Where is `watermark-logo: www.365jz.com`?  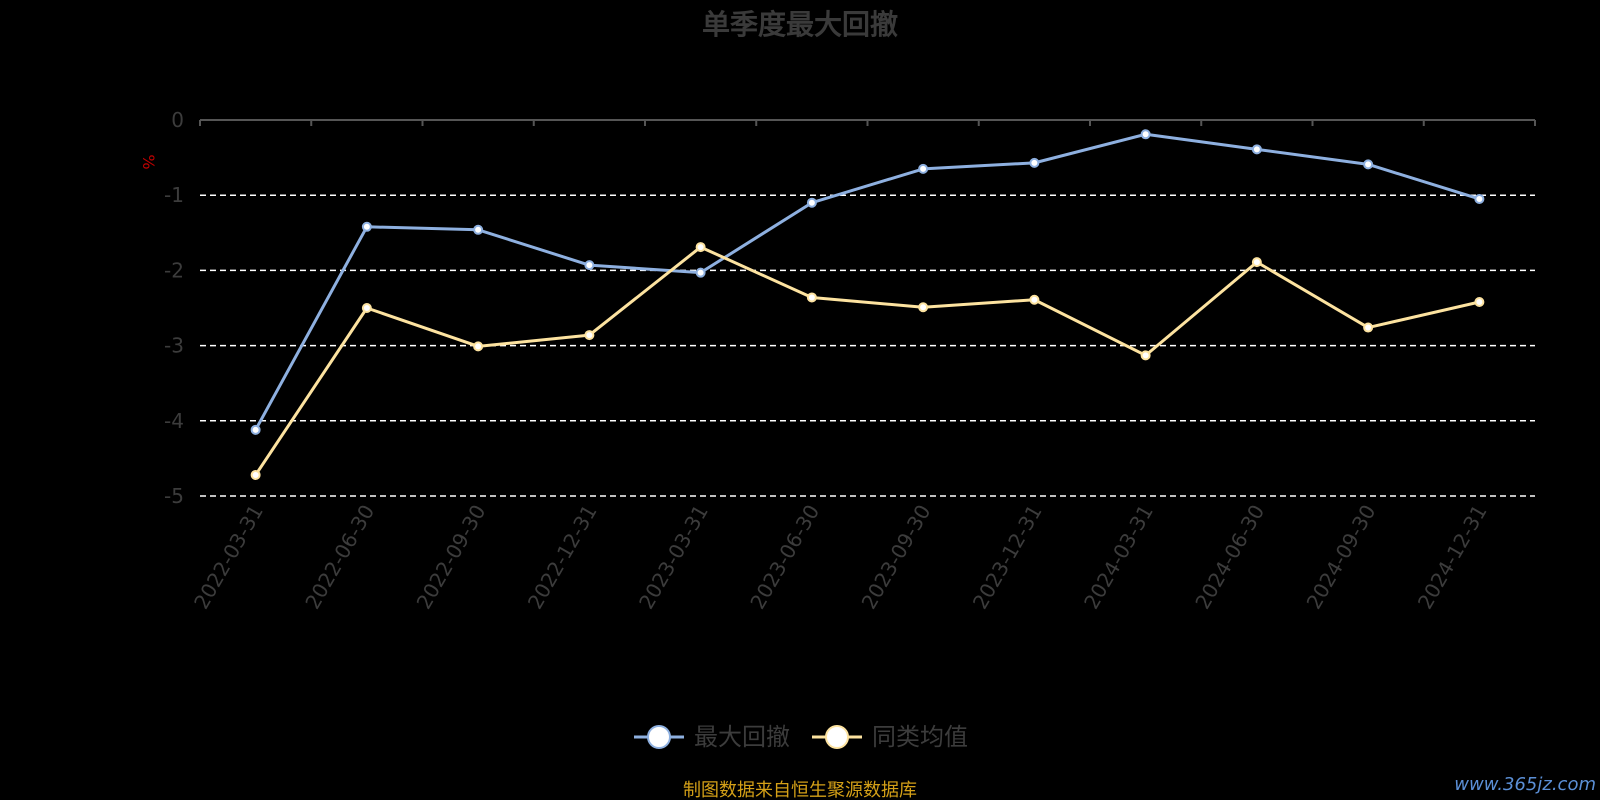 watermark-logo: www.365jz.com is located at coordinates (1525, 784).